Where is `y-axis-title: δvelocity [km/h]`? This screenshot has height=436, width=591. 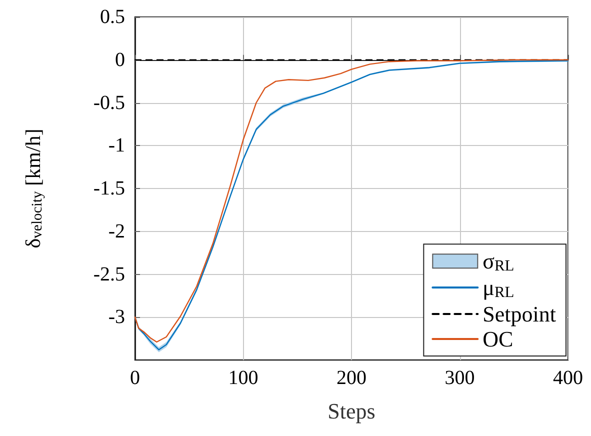 y-axis-title: δvelocity [km/h] is located at coordinates (33, 188).